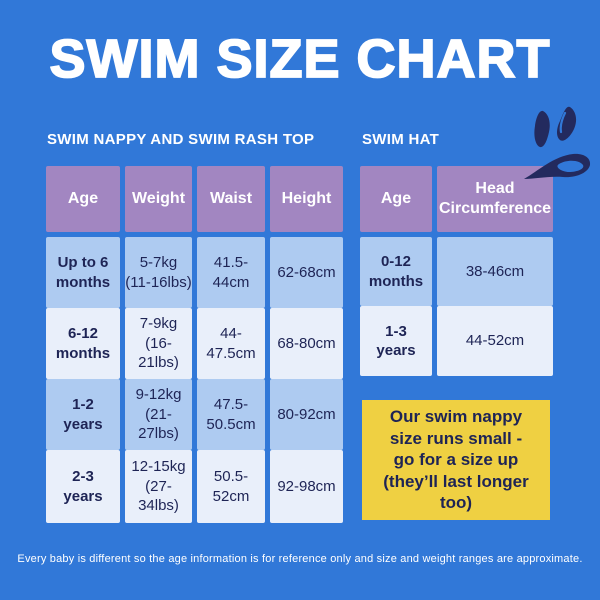 Image resolution: width=600 pixels, height=600 pixels. What do you see at coordinates (181, 139) in the screenshot?
I see `nappy-section-label: SWIM NAPPY AND SWIM RASH TOP` at bounding box center [181, 139].